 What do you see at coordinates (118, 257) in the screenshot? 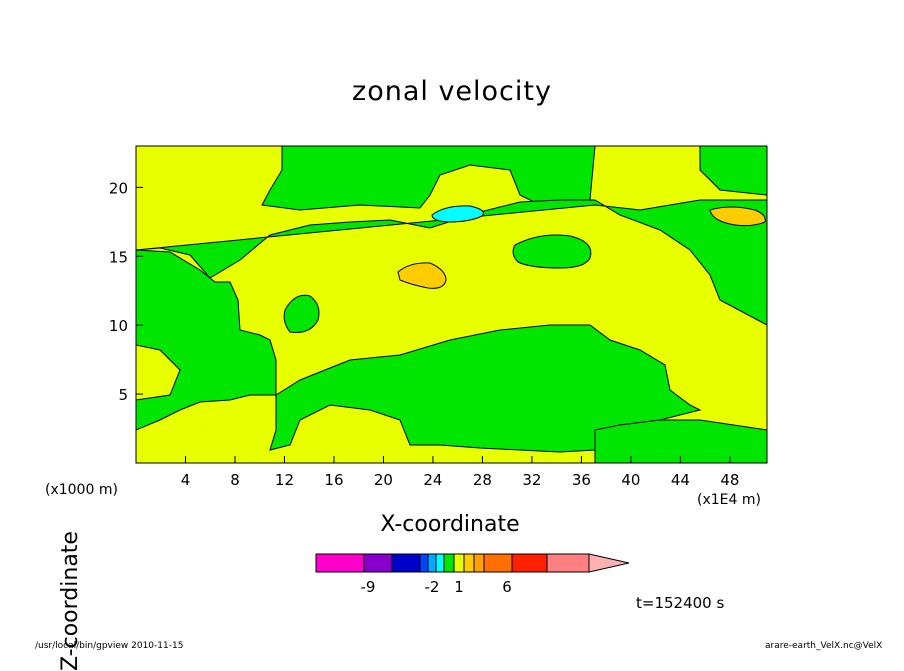
I see `y-tick-label: 15` at bounding box center [118, 257].